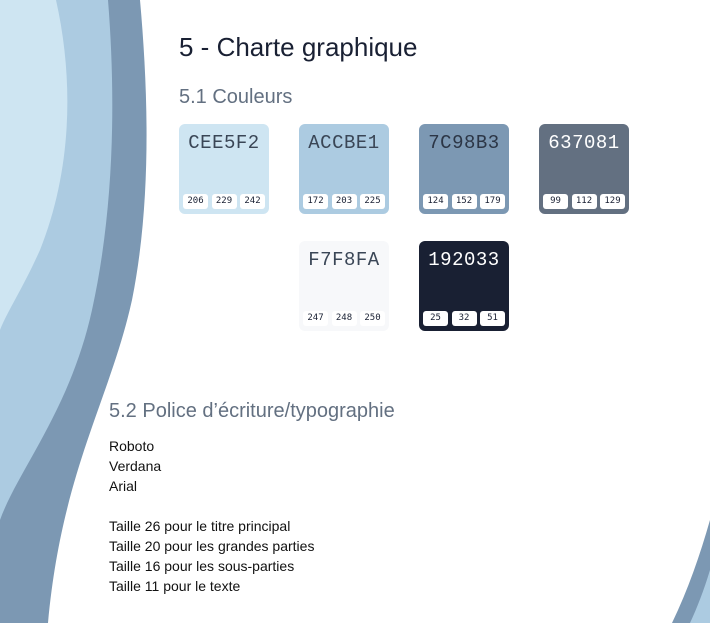 Image resolution: width=710 pixels, height=623 pixels. I want to click on color-swatch-5: F7F8FA 247 248 250, so click(344, 286).